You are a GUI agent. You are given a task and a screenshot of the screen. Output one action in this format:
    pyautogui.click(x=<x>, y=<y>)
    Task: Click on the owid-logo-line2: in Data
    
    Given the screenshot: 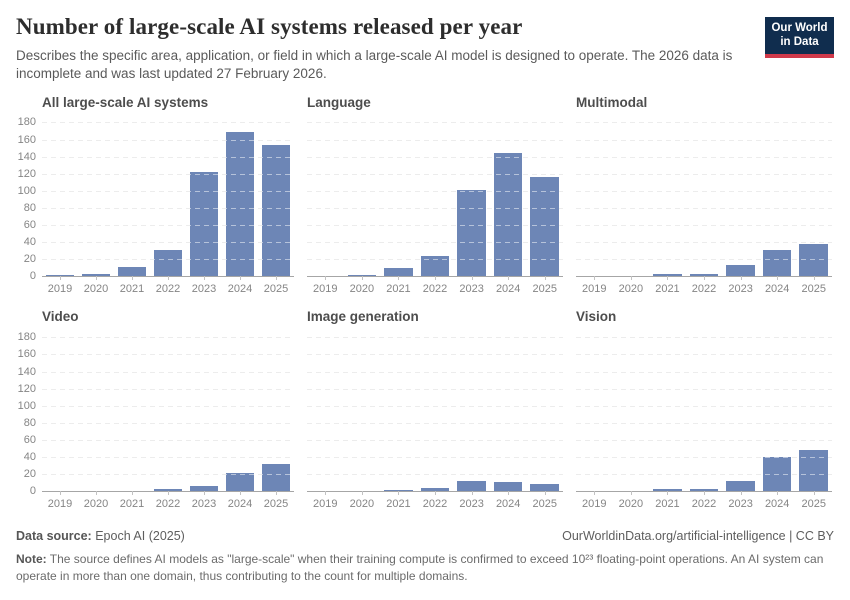 What is the action you would take?
    pyautogui.click(x=799, y=41)
    